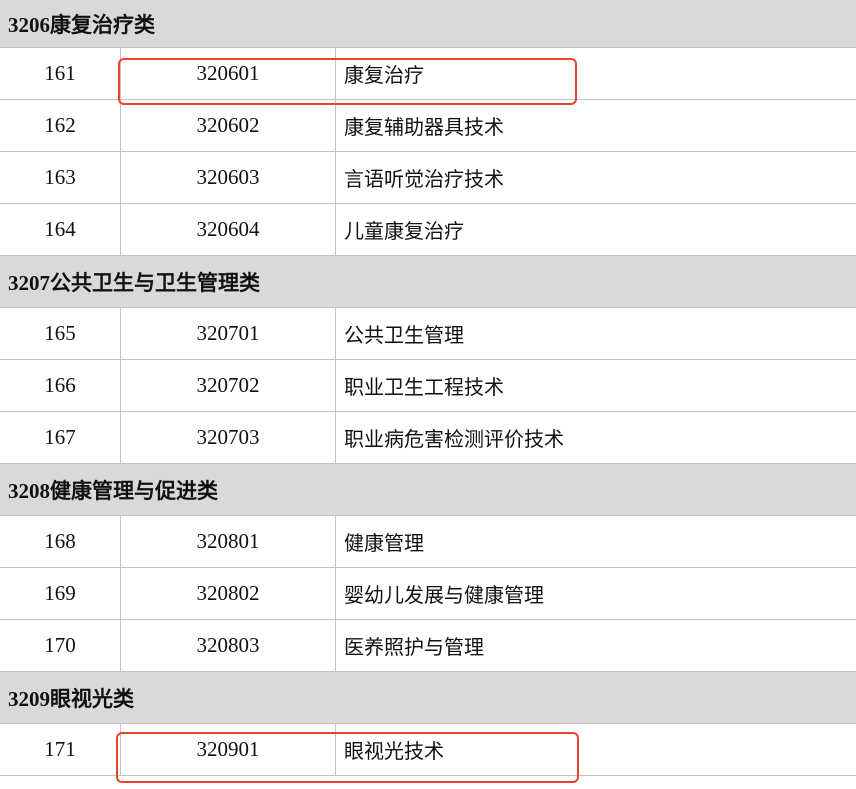 Image resolution: width=856 pixels, height=789 pixels. What do you see at coordinates (60, 749) in the screenshot?
I see `seq-cell: 171` at bounding box center [60, 749].